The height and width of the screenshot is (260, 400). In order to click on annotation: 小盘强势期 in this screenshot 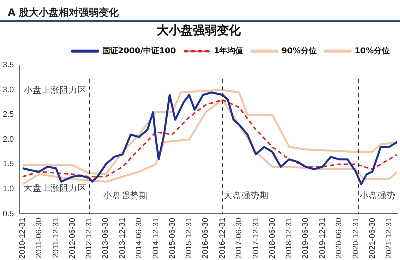, I will do `click(125, 196)`.